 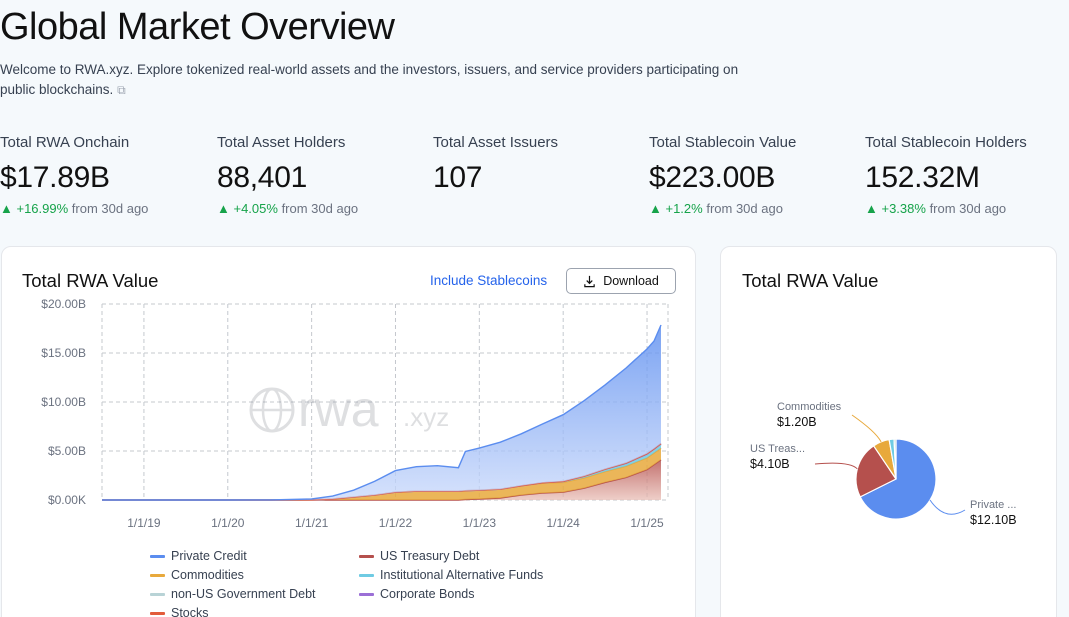 What do you see at coordinates (538, 167) in the screenshot?
I see `stat-total-asset-issuers: Total Asset Issuers 107` at bounding box center [538, 167].